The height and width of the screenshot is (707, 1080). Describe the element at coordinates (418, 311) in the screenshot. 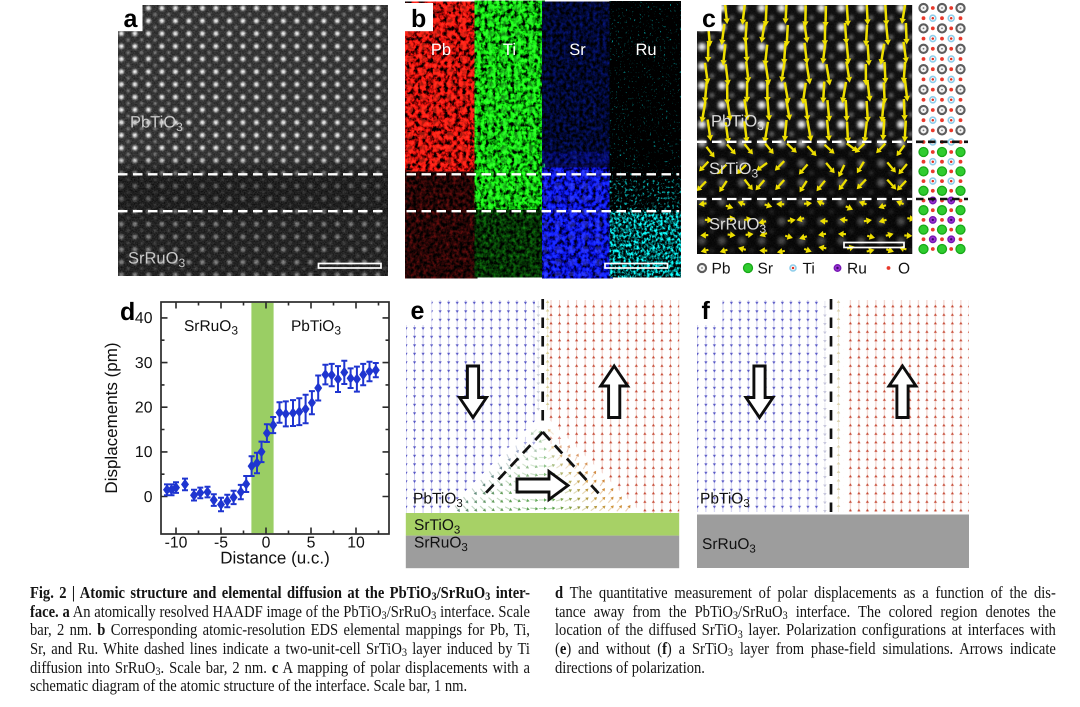

I see `svg-text: e` at that location.